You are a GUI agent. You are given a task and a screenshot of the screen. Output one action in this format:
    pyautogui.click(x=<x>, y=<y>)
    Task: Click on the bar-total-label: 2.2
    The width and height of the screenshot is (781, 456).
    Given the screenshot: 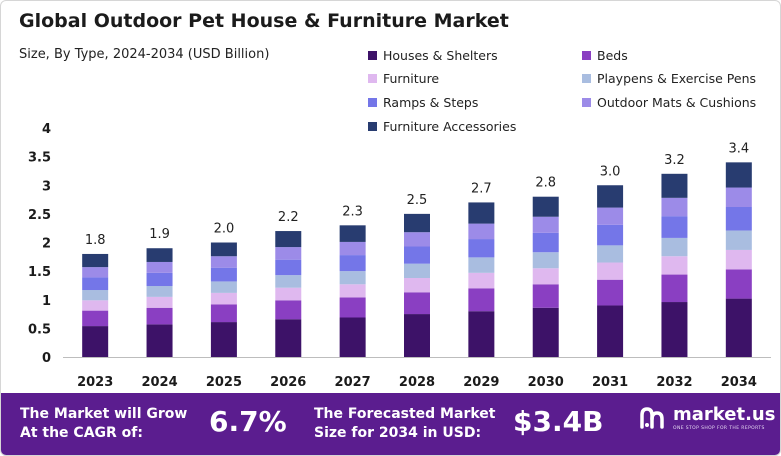 What is the action you would take?
    pyautogui.click(x=288, y=217)
    